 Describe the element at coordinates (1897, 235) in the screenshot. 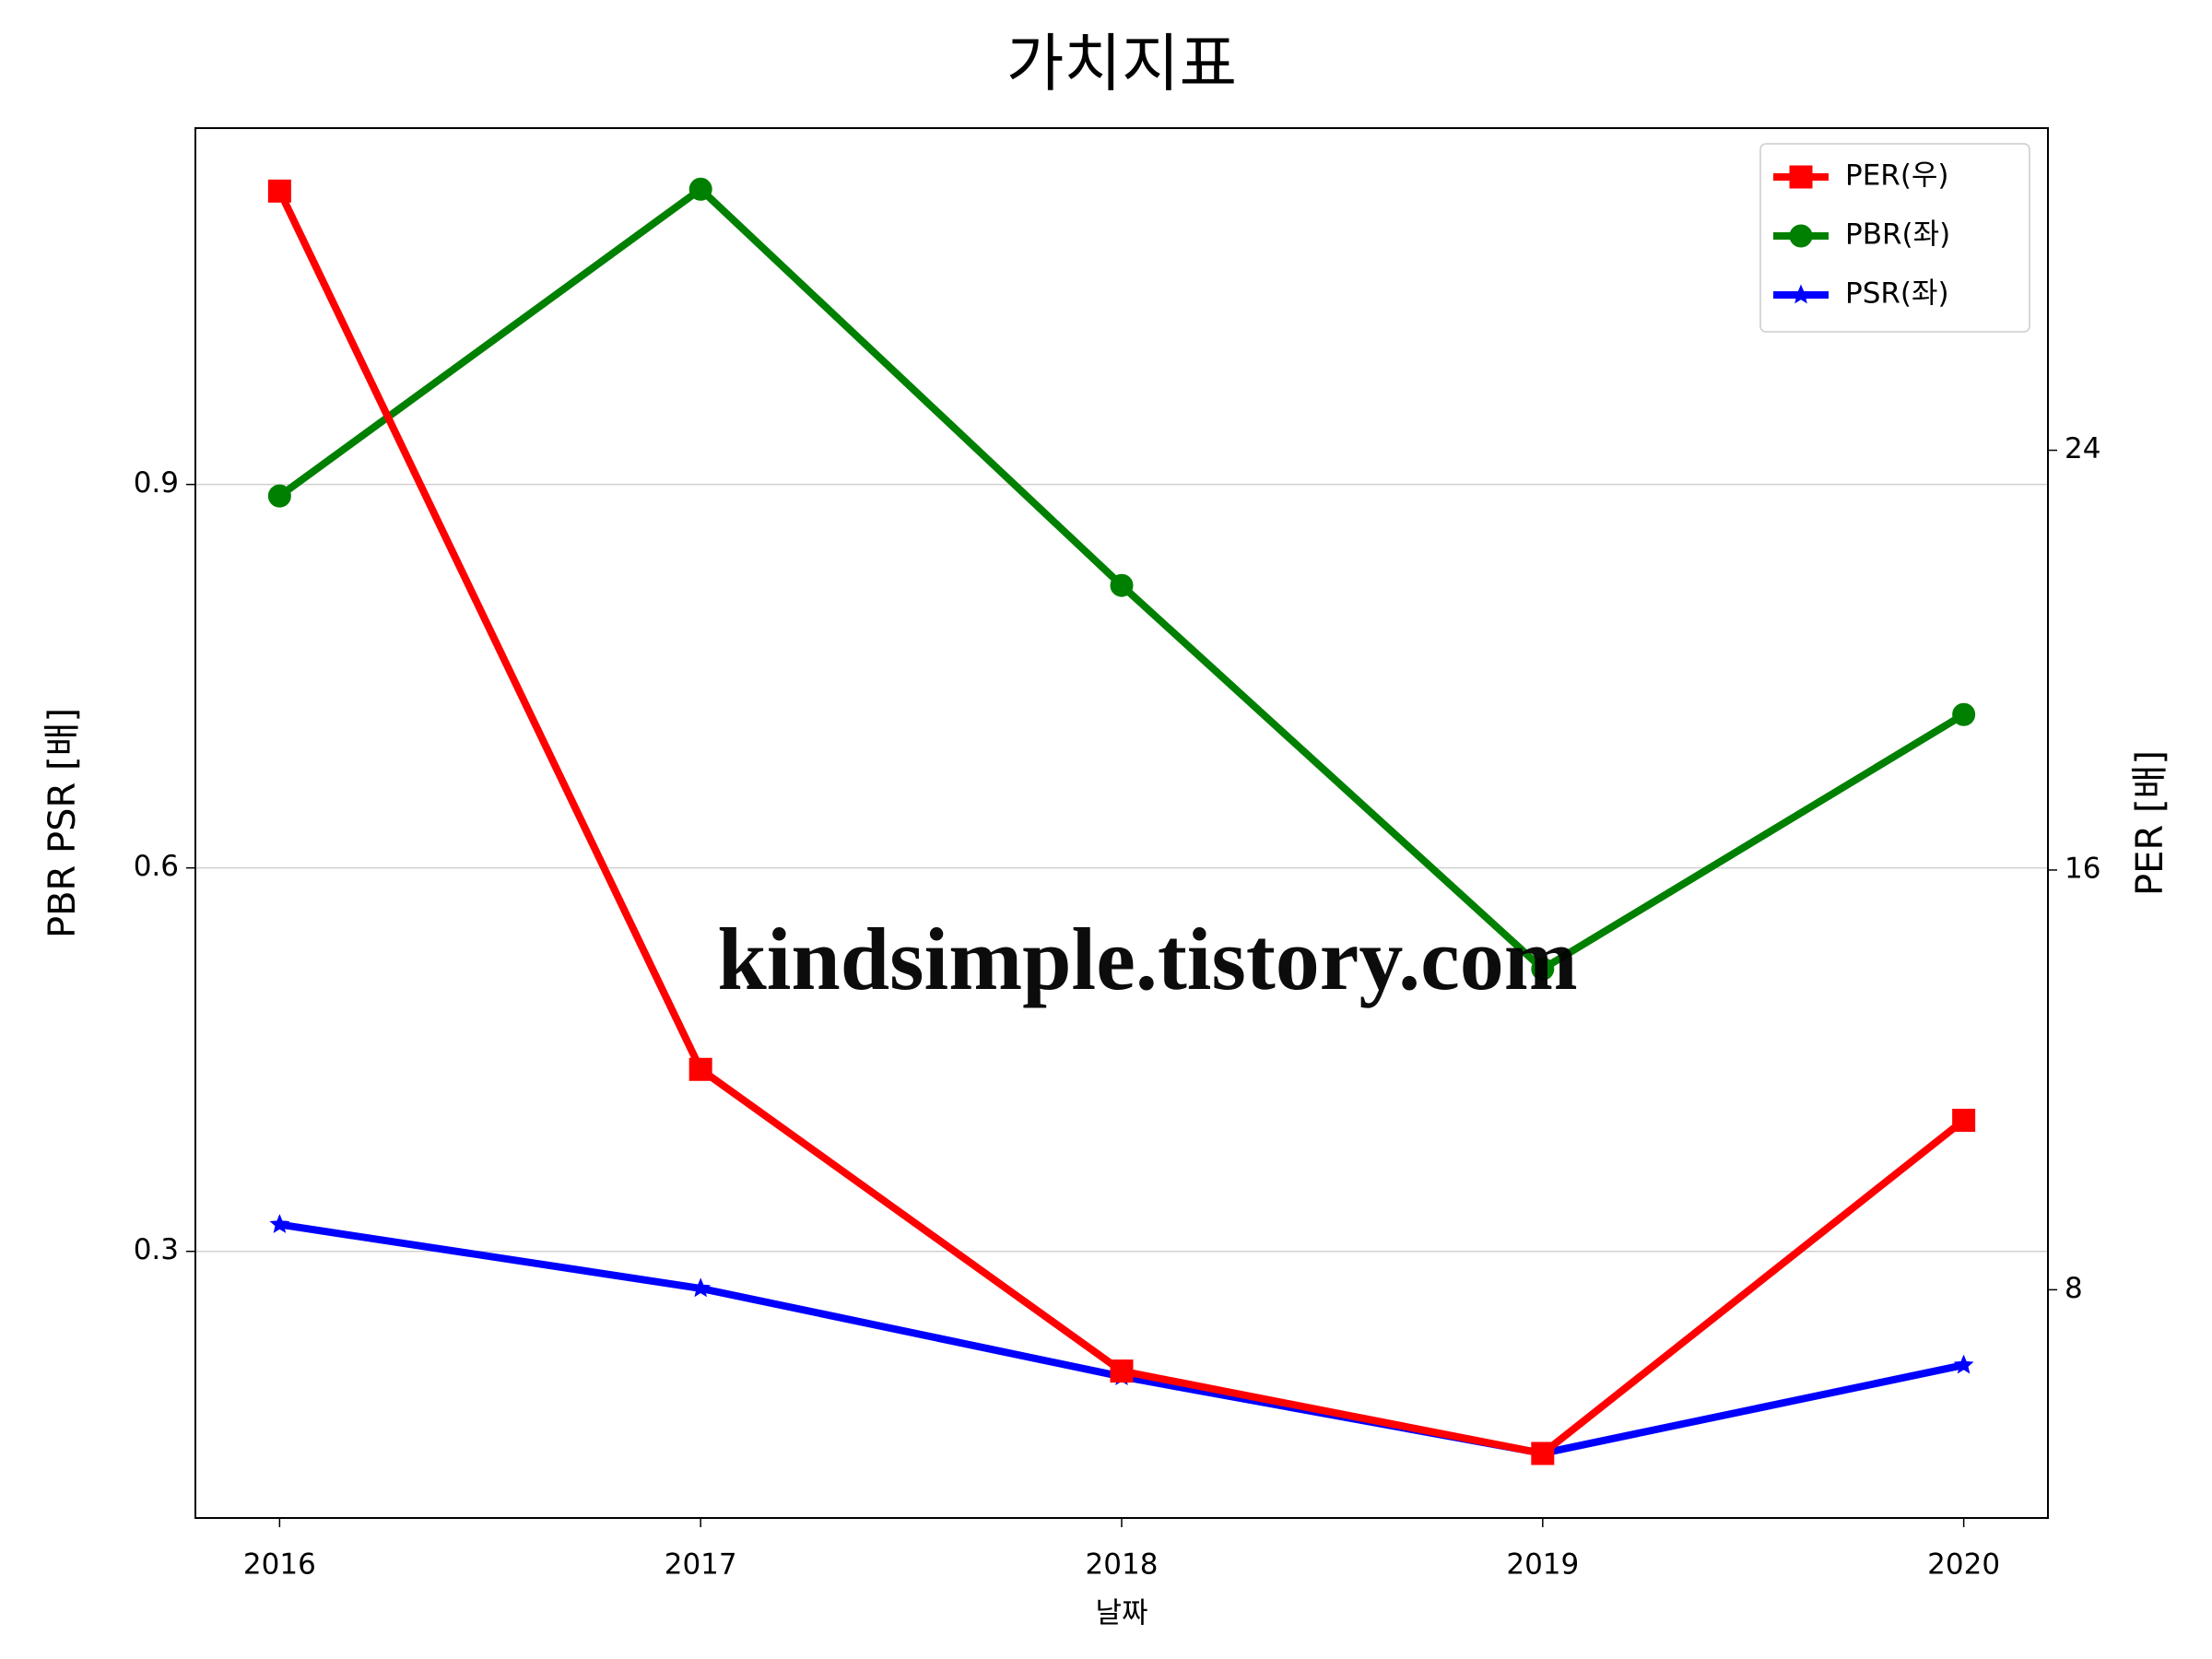

I see `legend-label: PBR(좌)` at that location.